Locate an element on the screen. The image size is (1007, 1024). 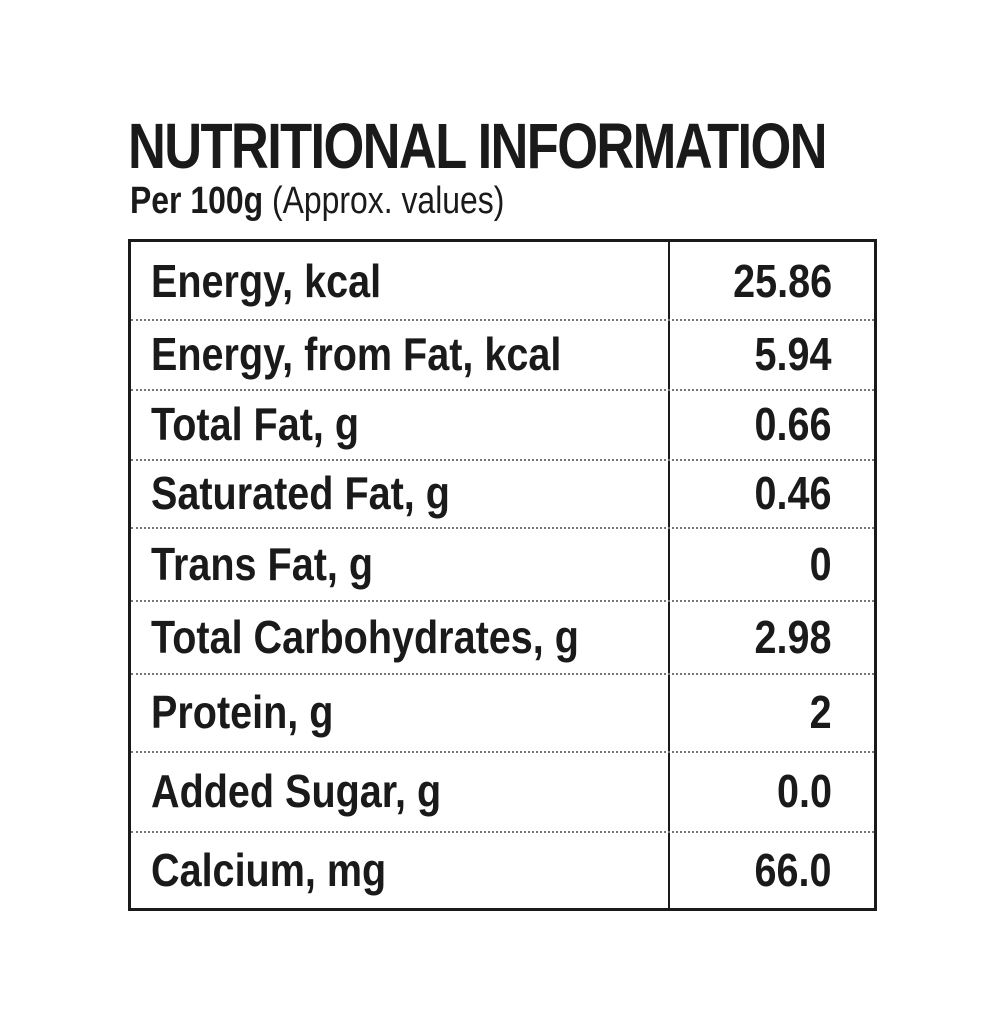
row-label: Total Fat, g is located at coordinates (255, 424).